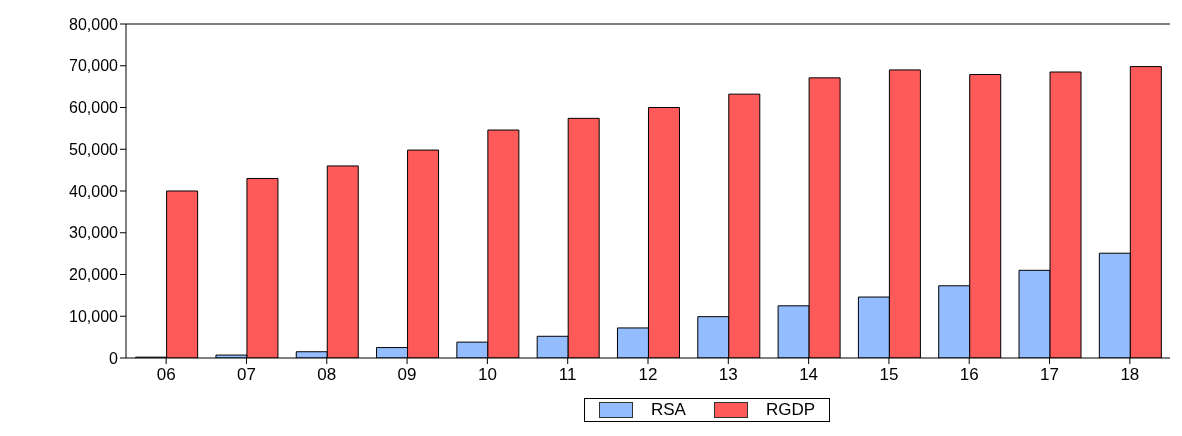 This screenshot has width=1182, height=436. Describe the element at coordinates (790, 410) in the screenshot. I see `legend-label: RGDP` at that location.